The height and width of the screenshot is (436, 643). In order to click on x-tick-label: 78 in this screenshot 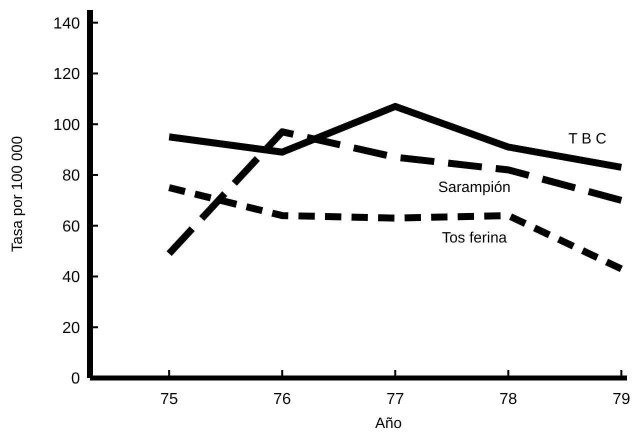, I will do `click(508, 399)`.